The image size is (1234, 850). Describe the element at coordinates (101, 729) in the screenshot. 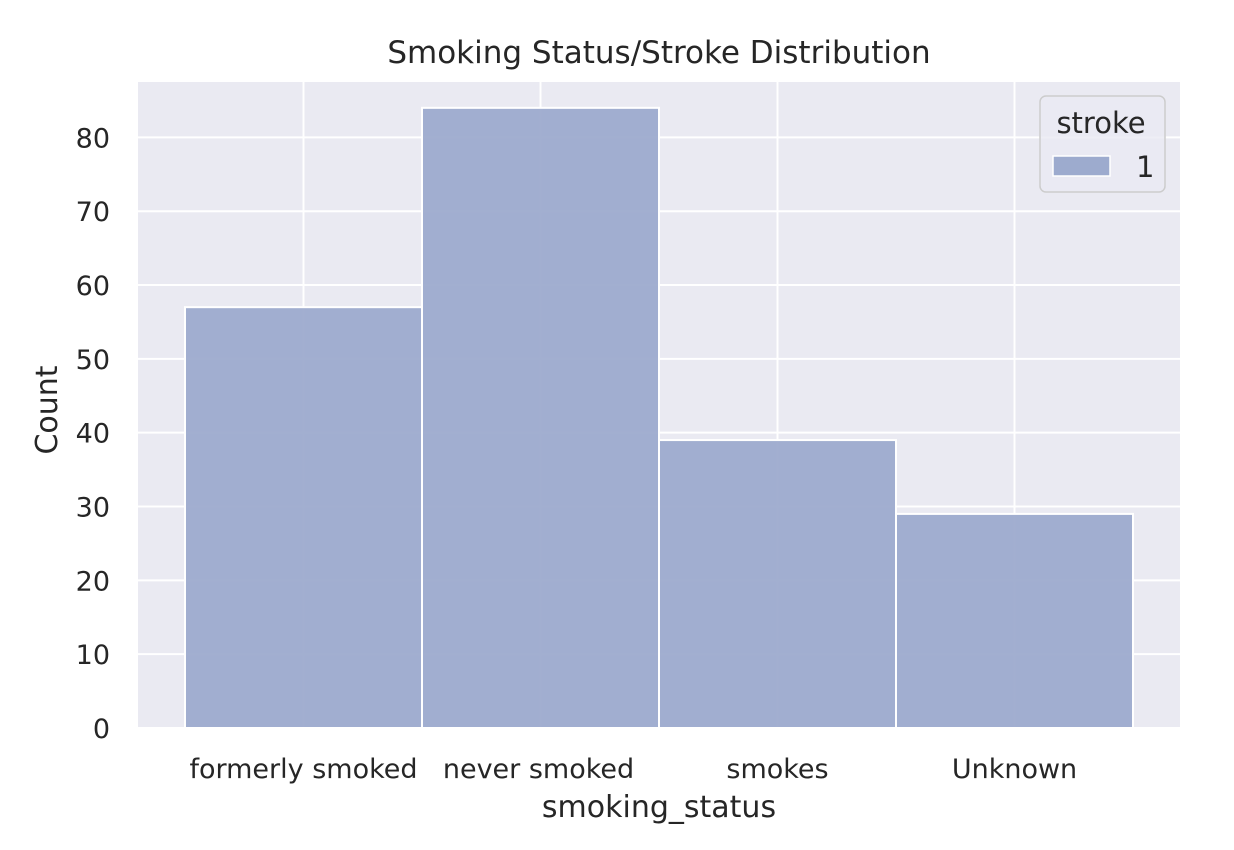

I see `y-tick-label: 0` at that location.